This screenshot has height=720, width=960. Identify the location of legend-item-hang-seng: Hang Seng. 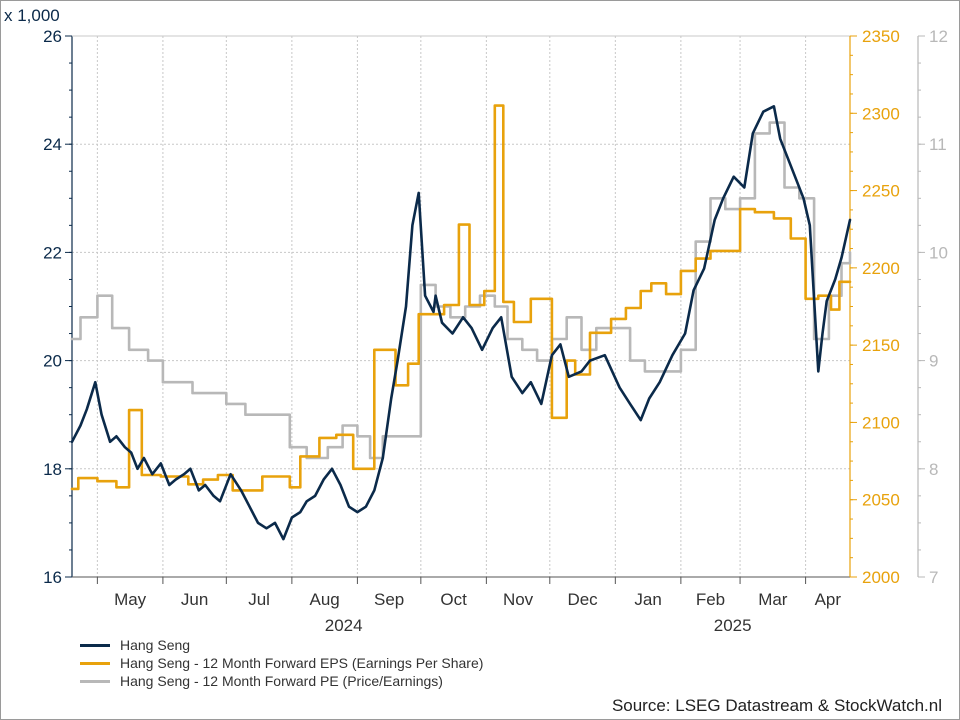
(281, 645).